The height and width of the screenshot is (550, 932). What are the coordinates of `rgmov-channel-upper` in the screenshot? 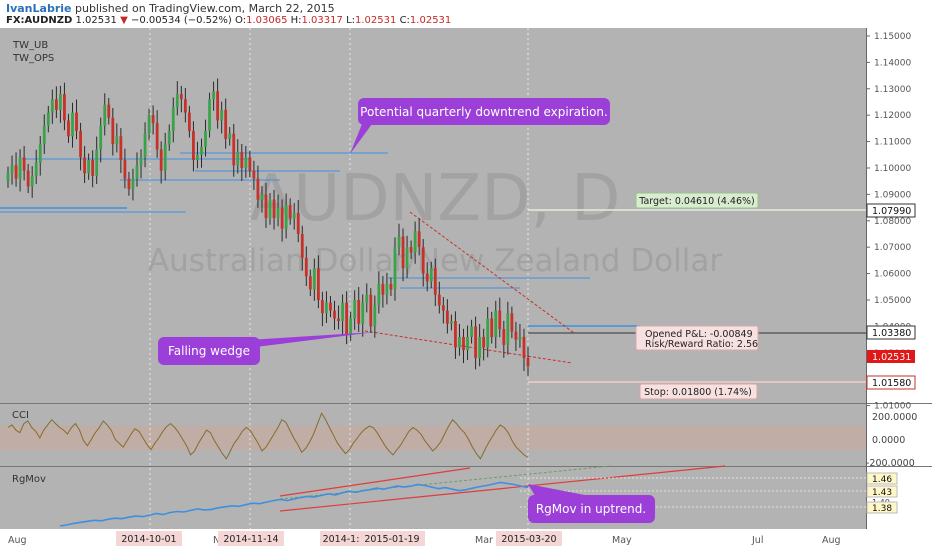 It's located at (375, 482).